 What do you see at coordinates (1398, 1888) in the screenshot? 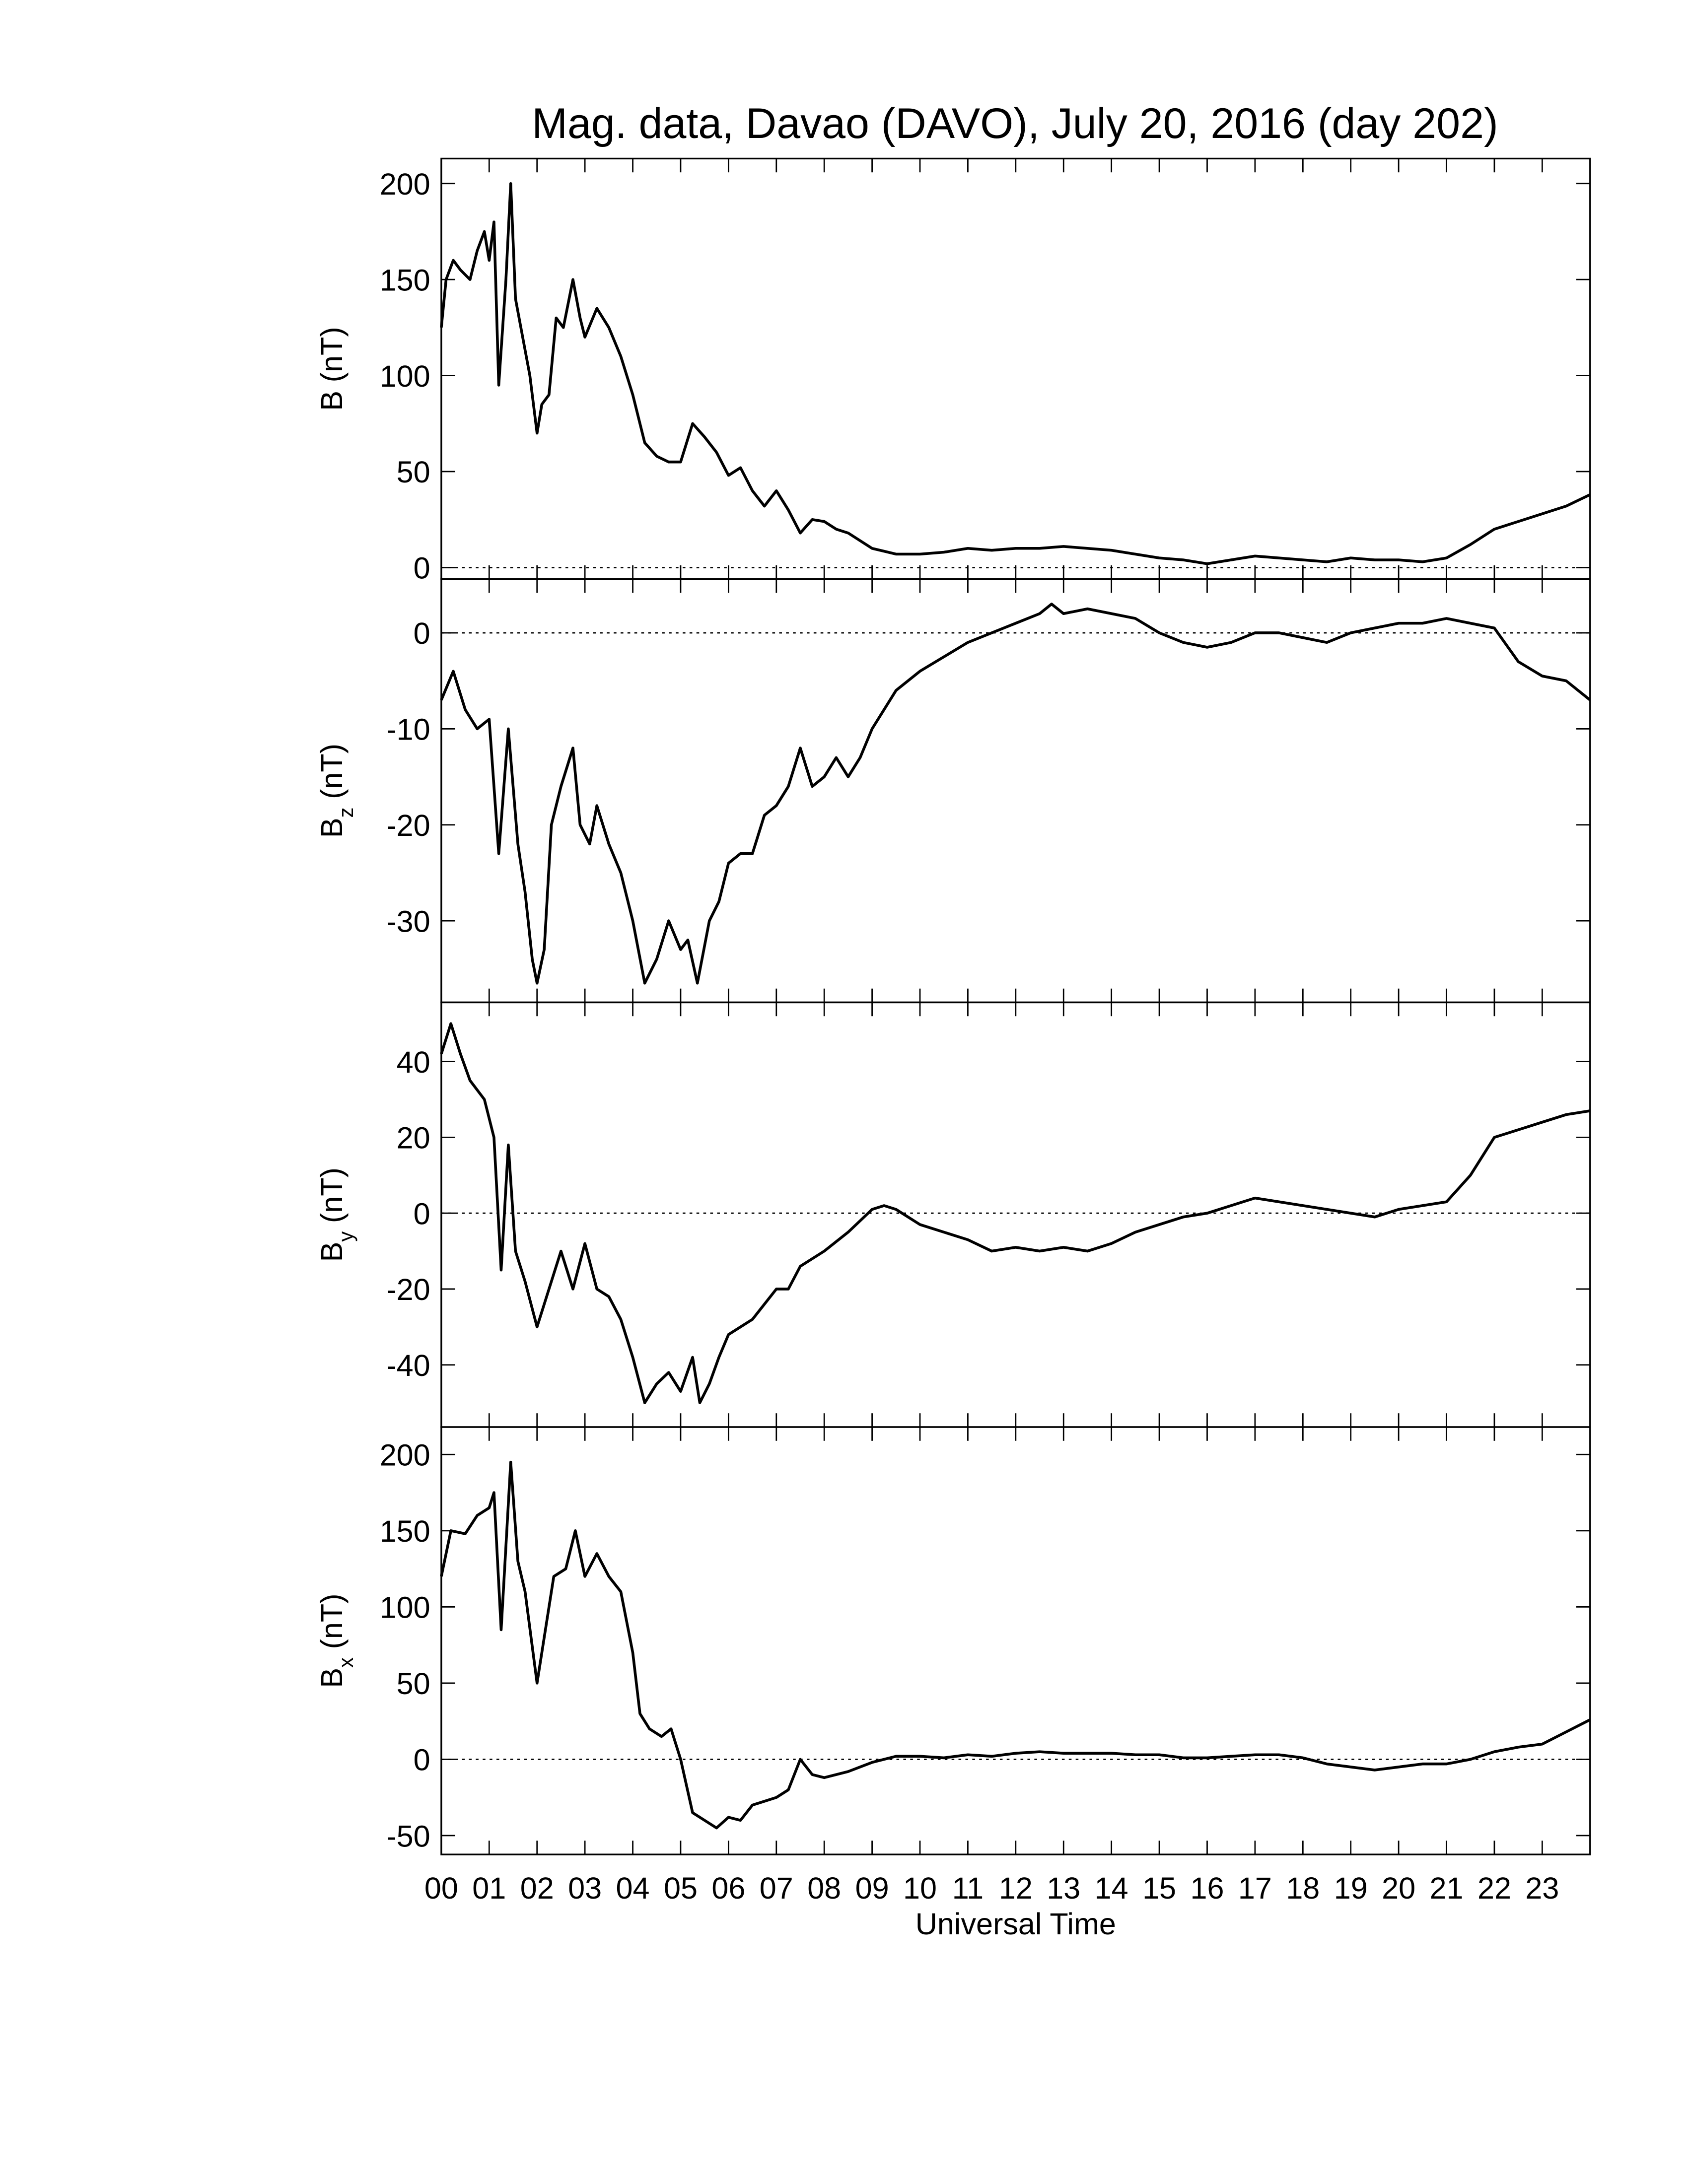
I see `x-tick-label: 20` at bounding box center [1398, 1888].